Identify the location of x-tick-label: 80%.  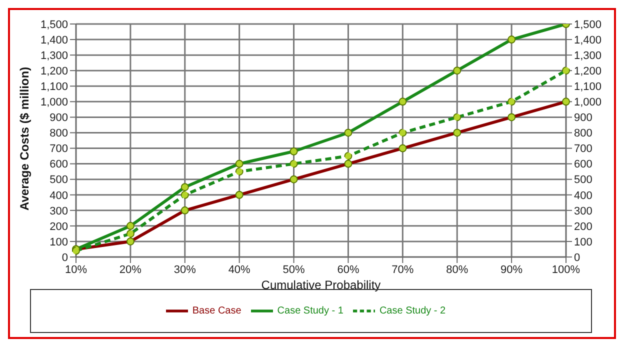
(457, 270).